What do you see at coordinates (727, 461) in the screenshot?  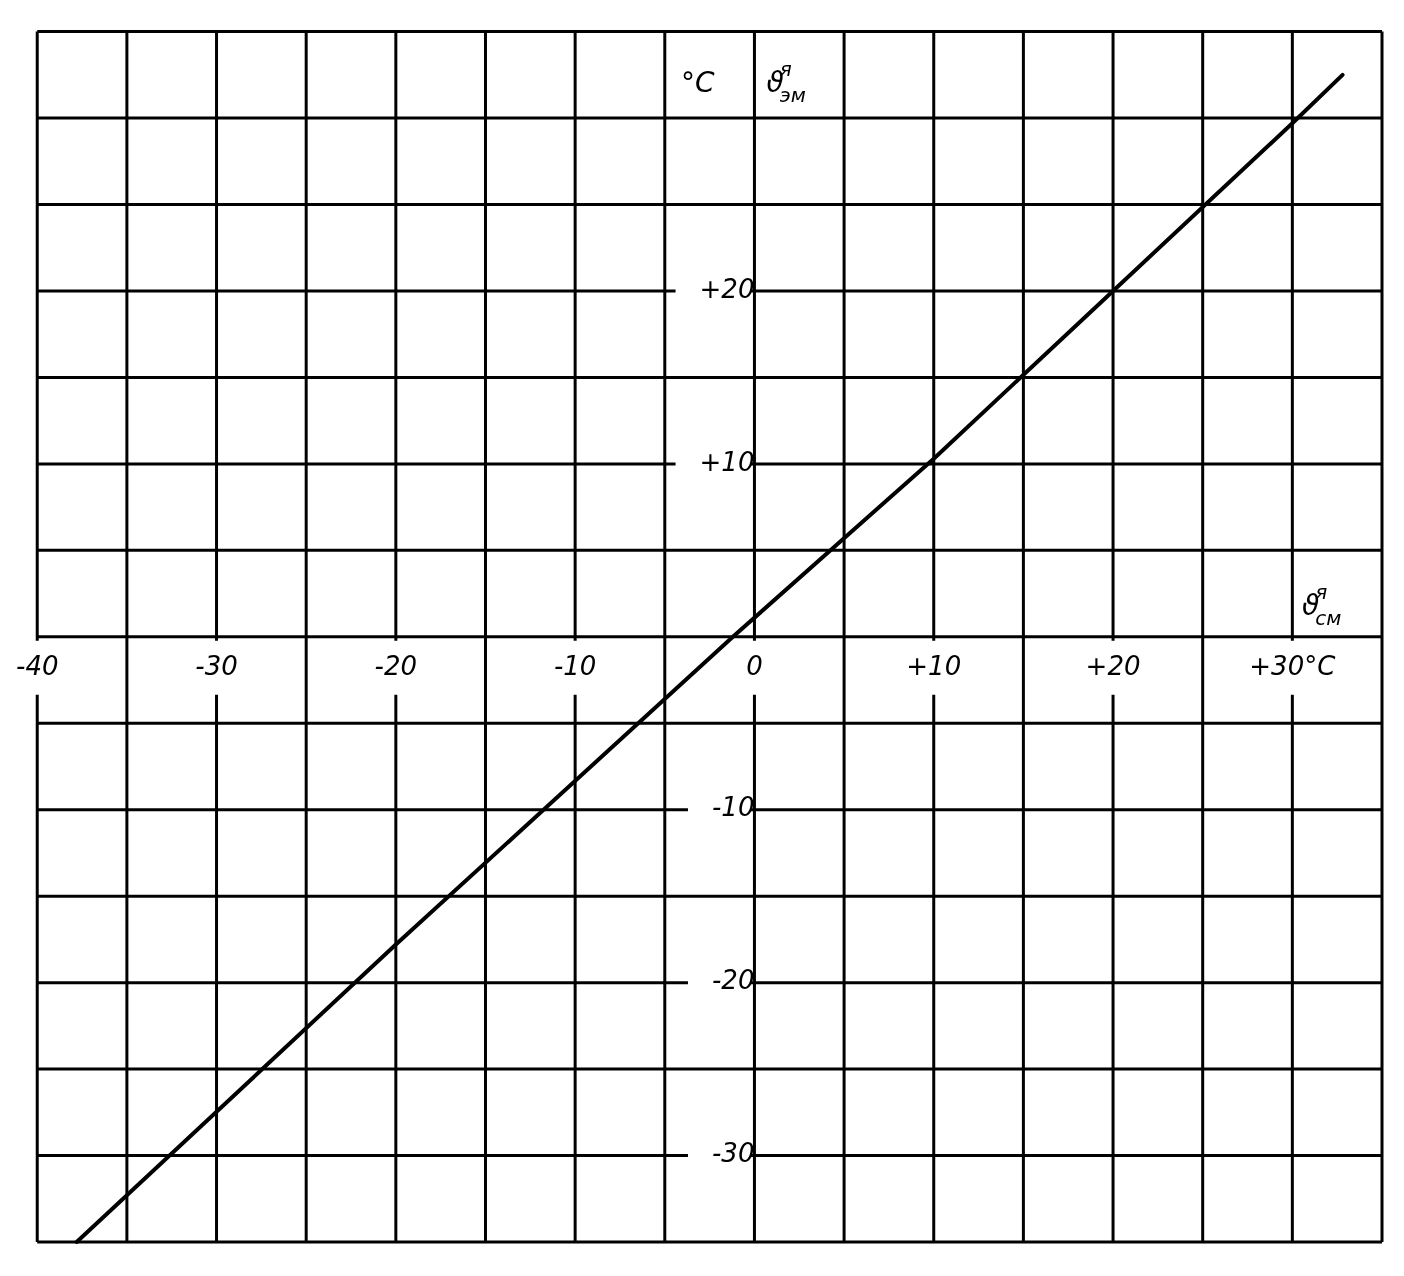 I see `y-tick-label: +10` at bounding box center [727, 461].